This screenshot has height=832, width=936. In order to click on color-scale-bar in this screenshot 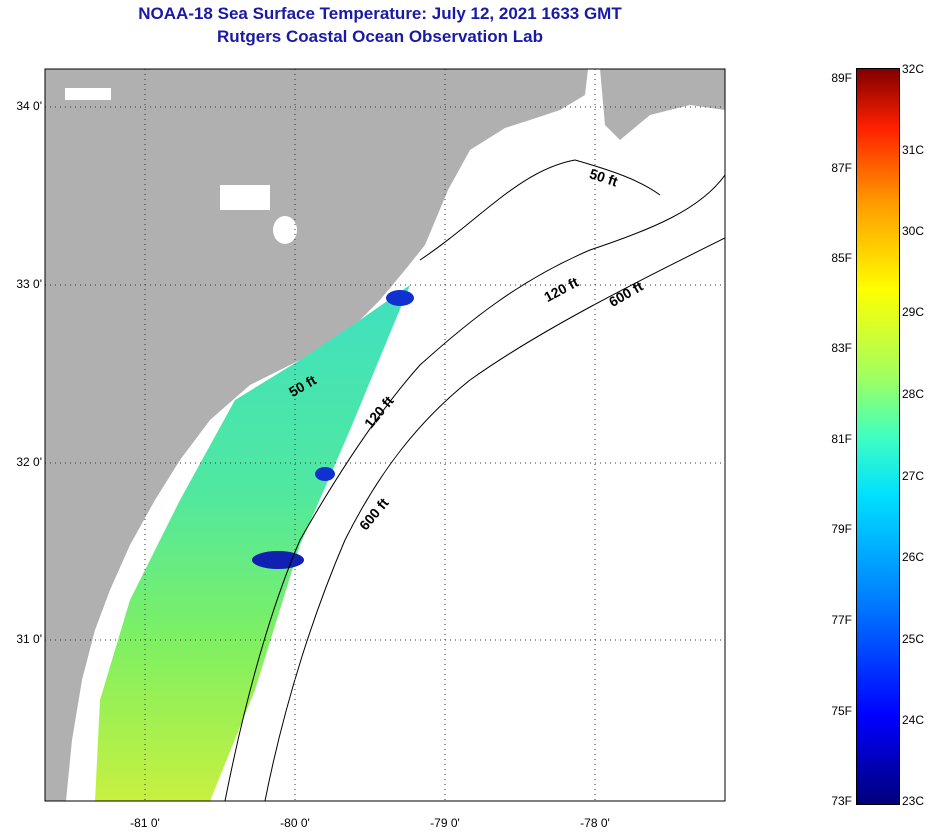, I will do `click(878, 436)`.